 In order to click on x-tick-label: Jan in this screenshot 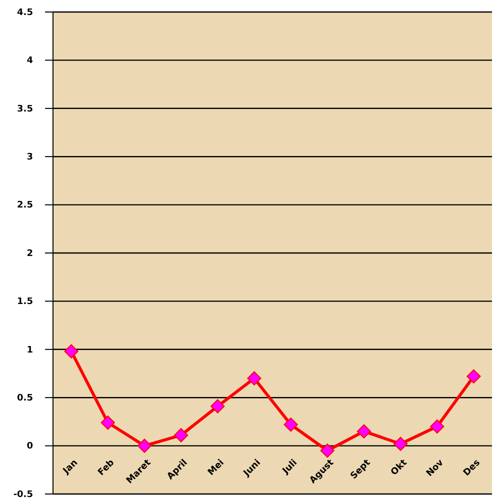, I will do `click(70, 467)`.